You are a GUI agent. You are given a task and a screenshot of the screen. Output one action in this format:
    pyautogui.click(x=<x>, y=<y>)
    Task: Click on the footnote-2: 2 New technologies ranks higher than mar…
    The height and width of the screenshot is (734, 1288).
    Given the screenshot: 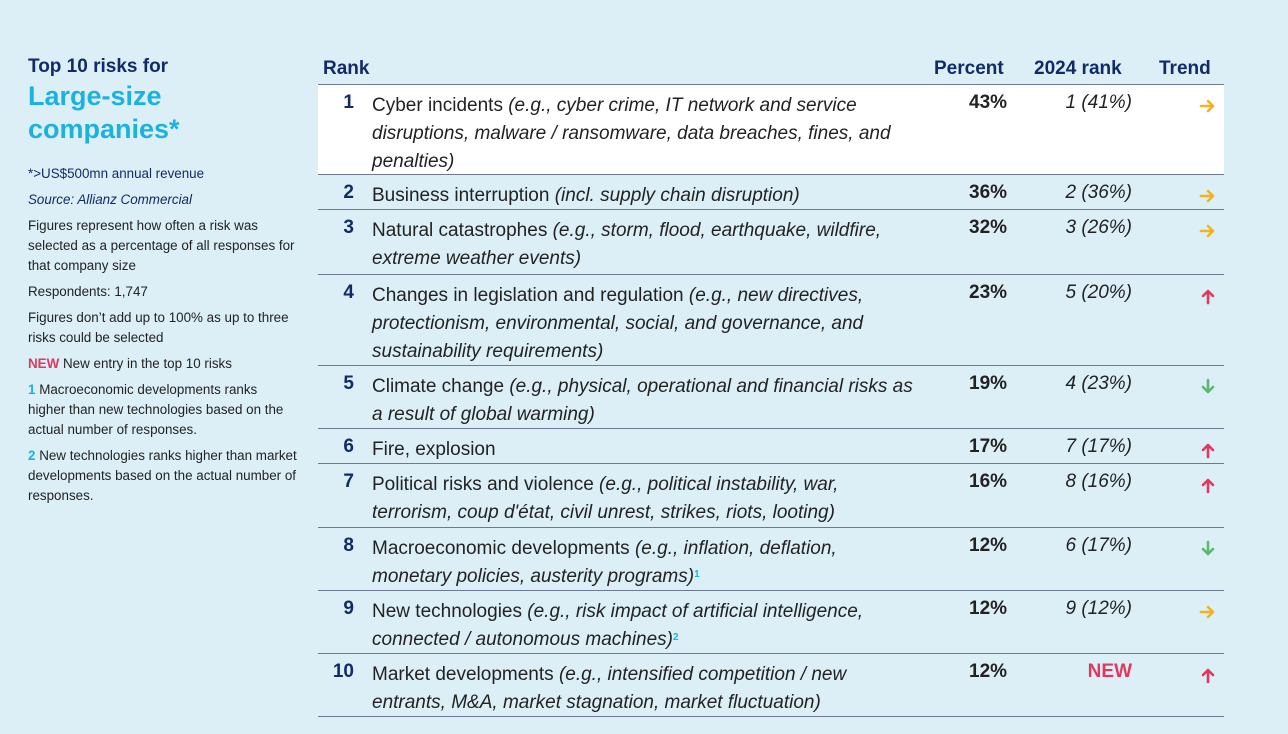 What is the action you would take?
    pyautogui.click(x=163, y=476)
    